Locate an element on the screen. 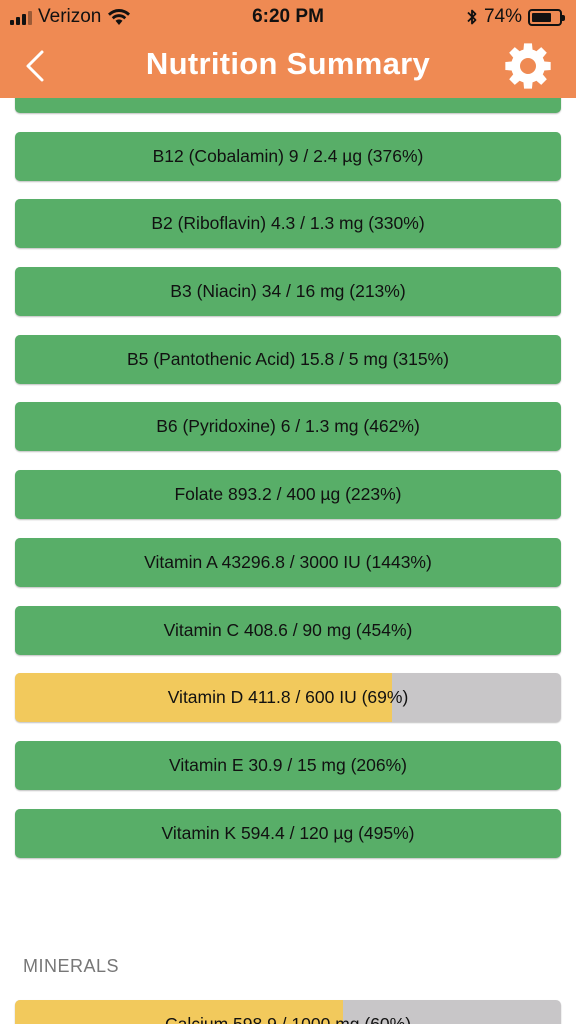  nutrient-label: Vitamin E 30.9 / 15 mg (206%) is located at coordinates (288, 764).